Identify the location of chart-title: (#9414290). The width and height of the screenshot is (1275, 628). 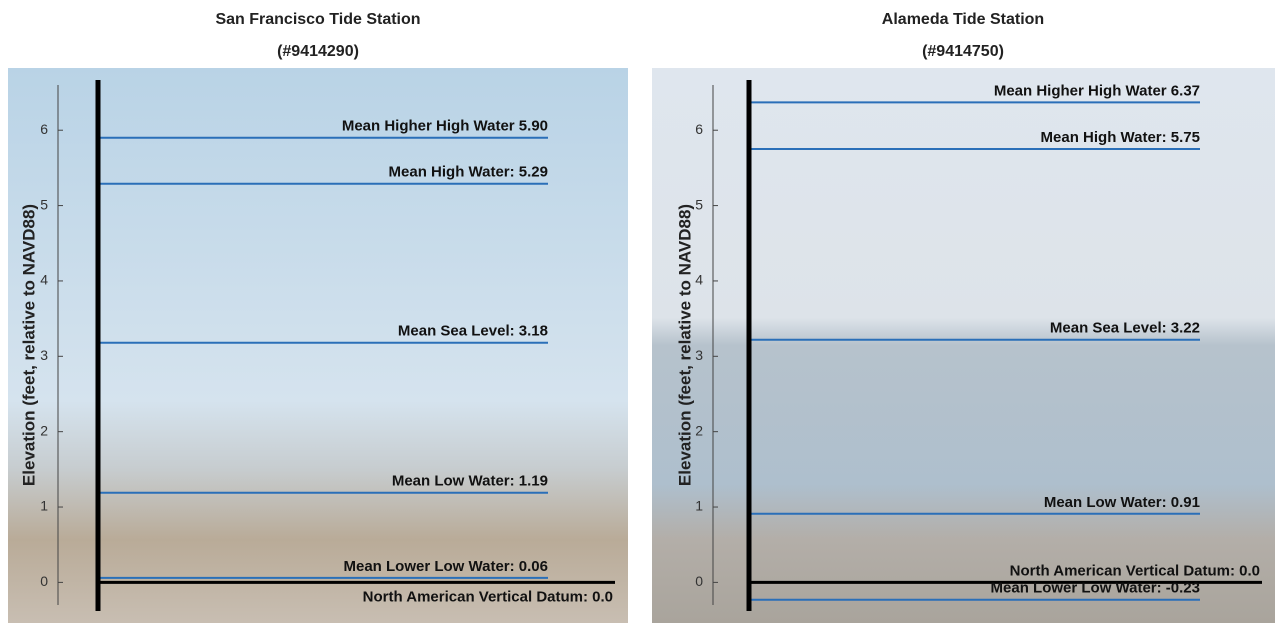
(318, 51).